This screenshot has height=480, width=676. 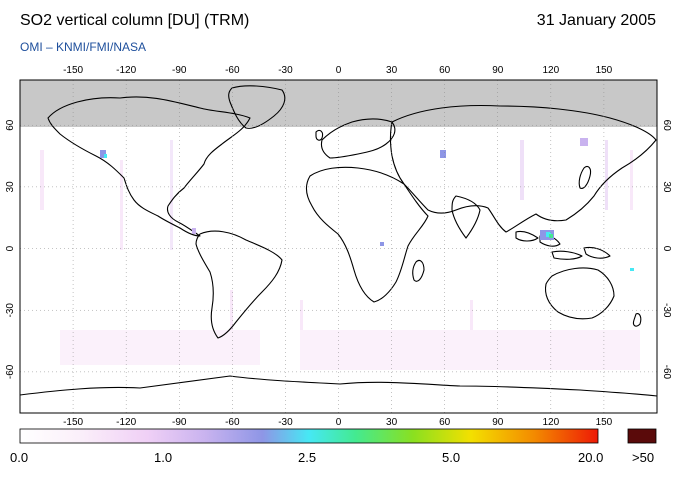 I want to click on lon-tick-top: 0, so click(x=339, y=70).